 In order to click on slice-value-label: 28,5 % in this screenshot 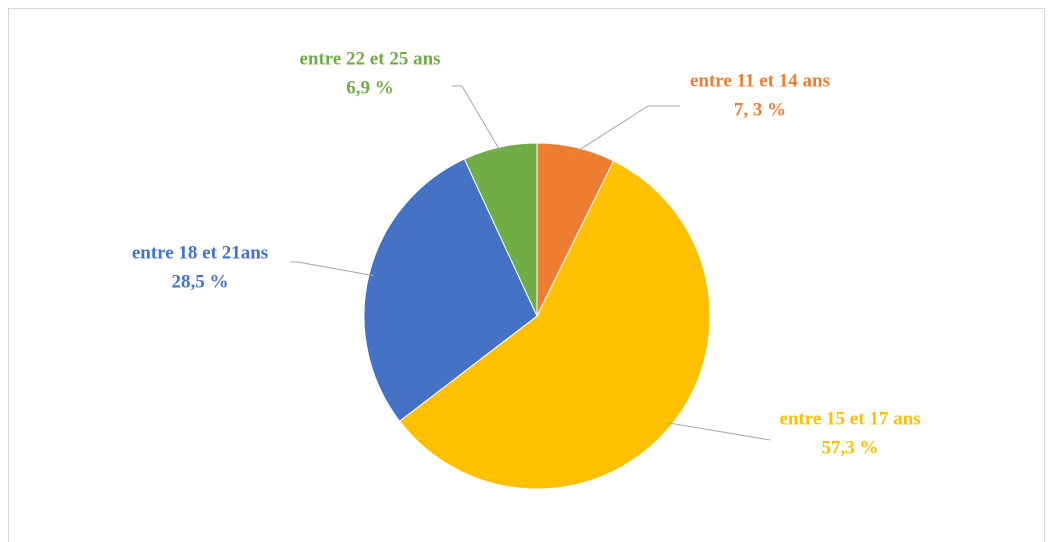, I will do `click(200, 281)`.